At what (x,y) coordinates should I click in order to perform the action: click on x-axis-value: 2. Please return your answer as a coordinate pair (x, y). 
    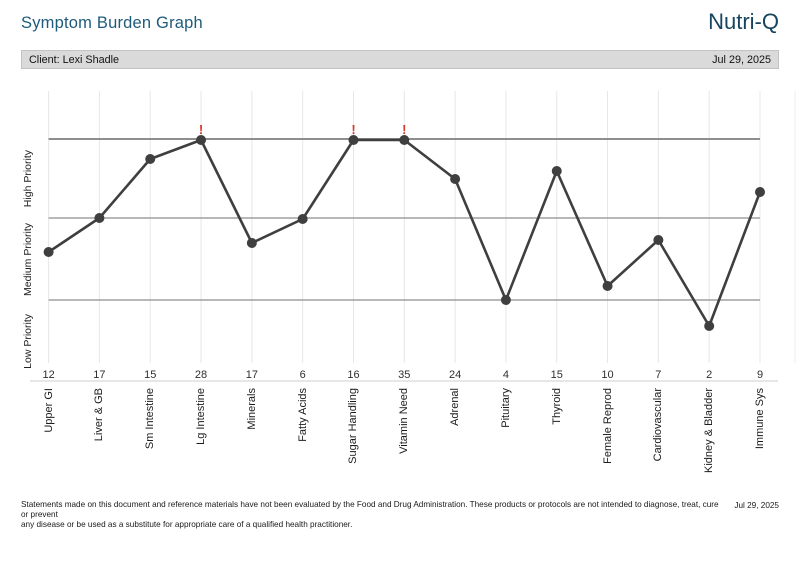
    Looking at the image, I should click on (709, 375).